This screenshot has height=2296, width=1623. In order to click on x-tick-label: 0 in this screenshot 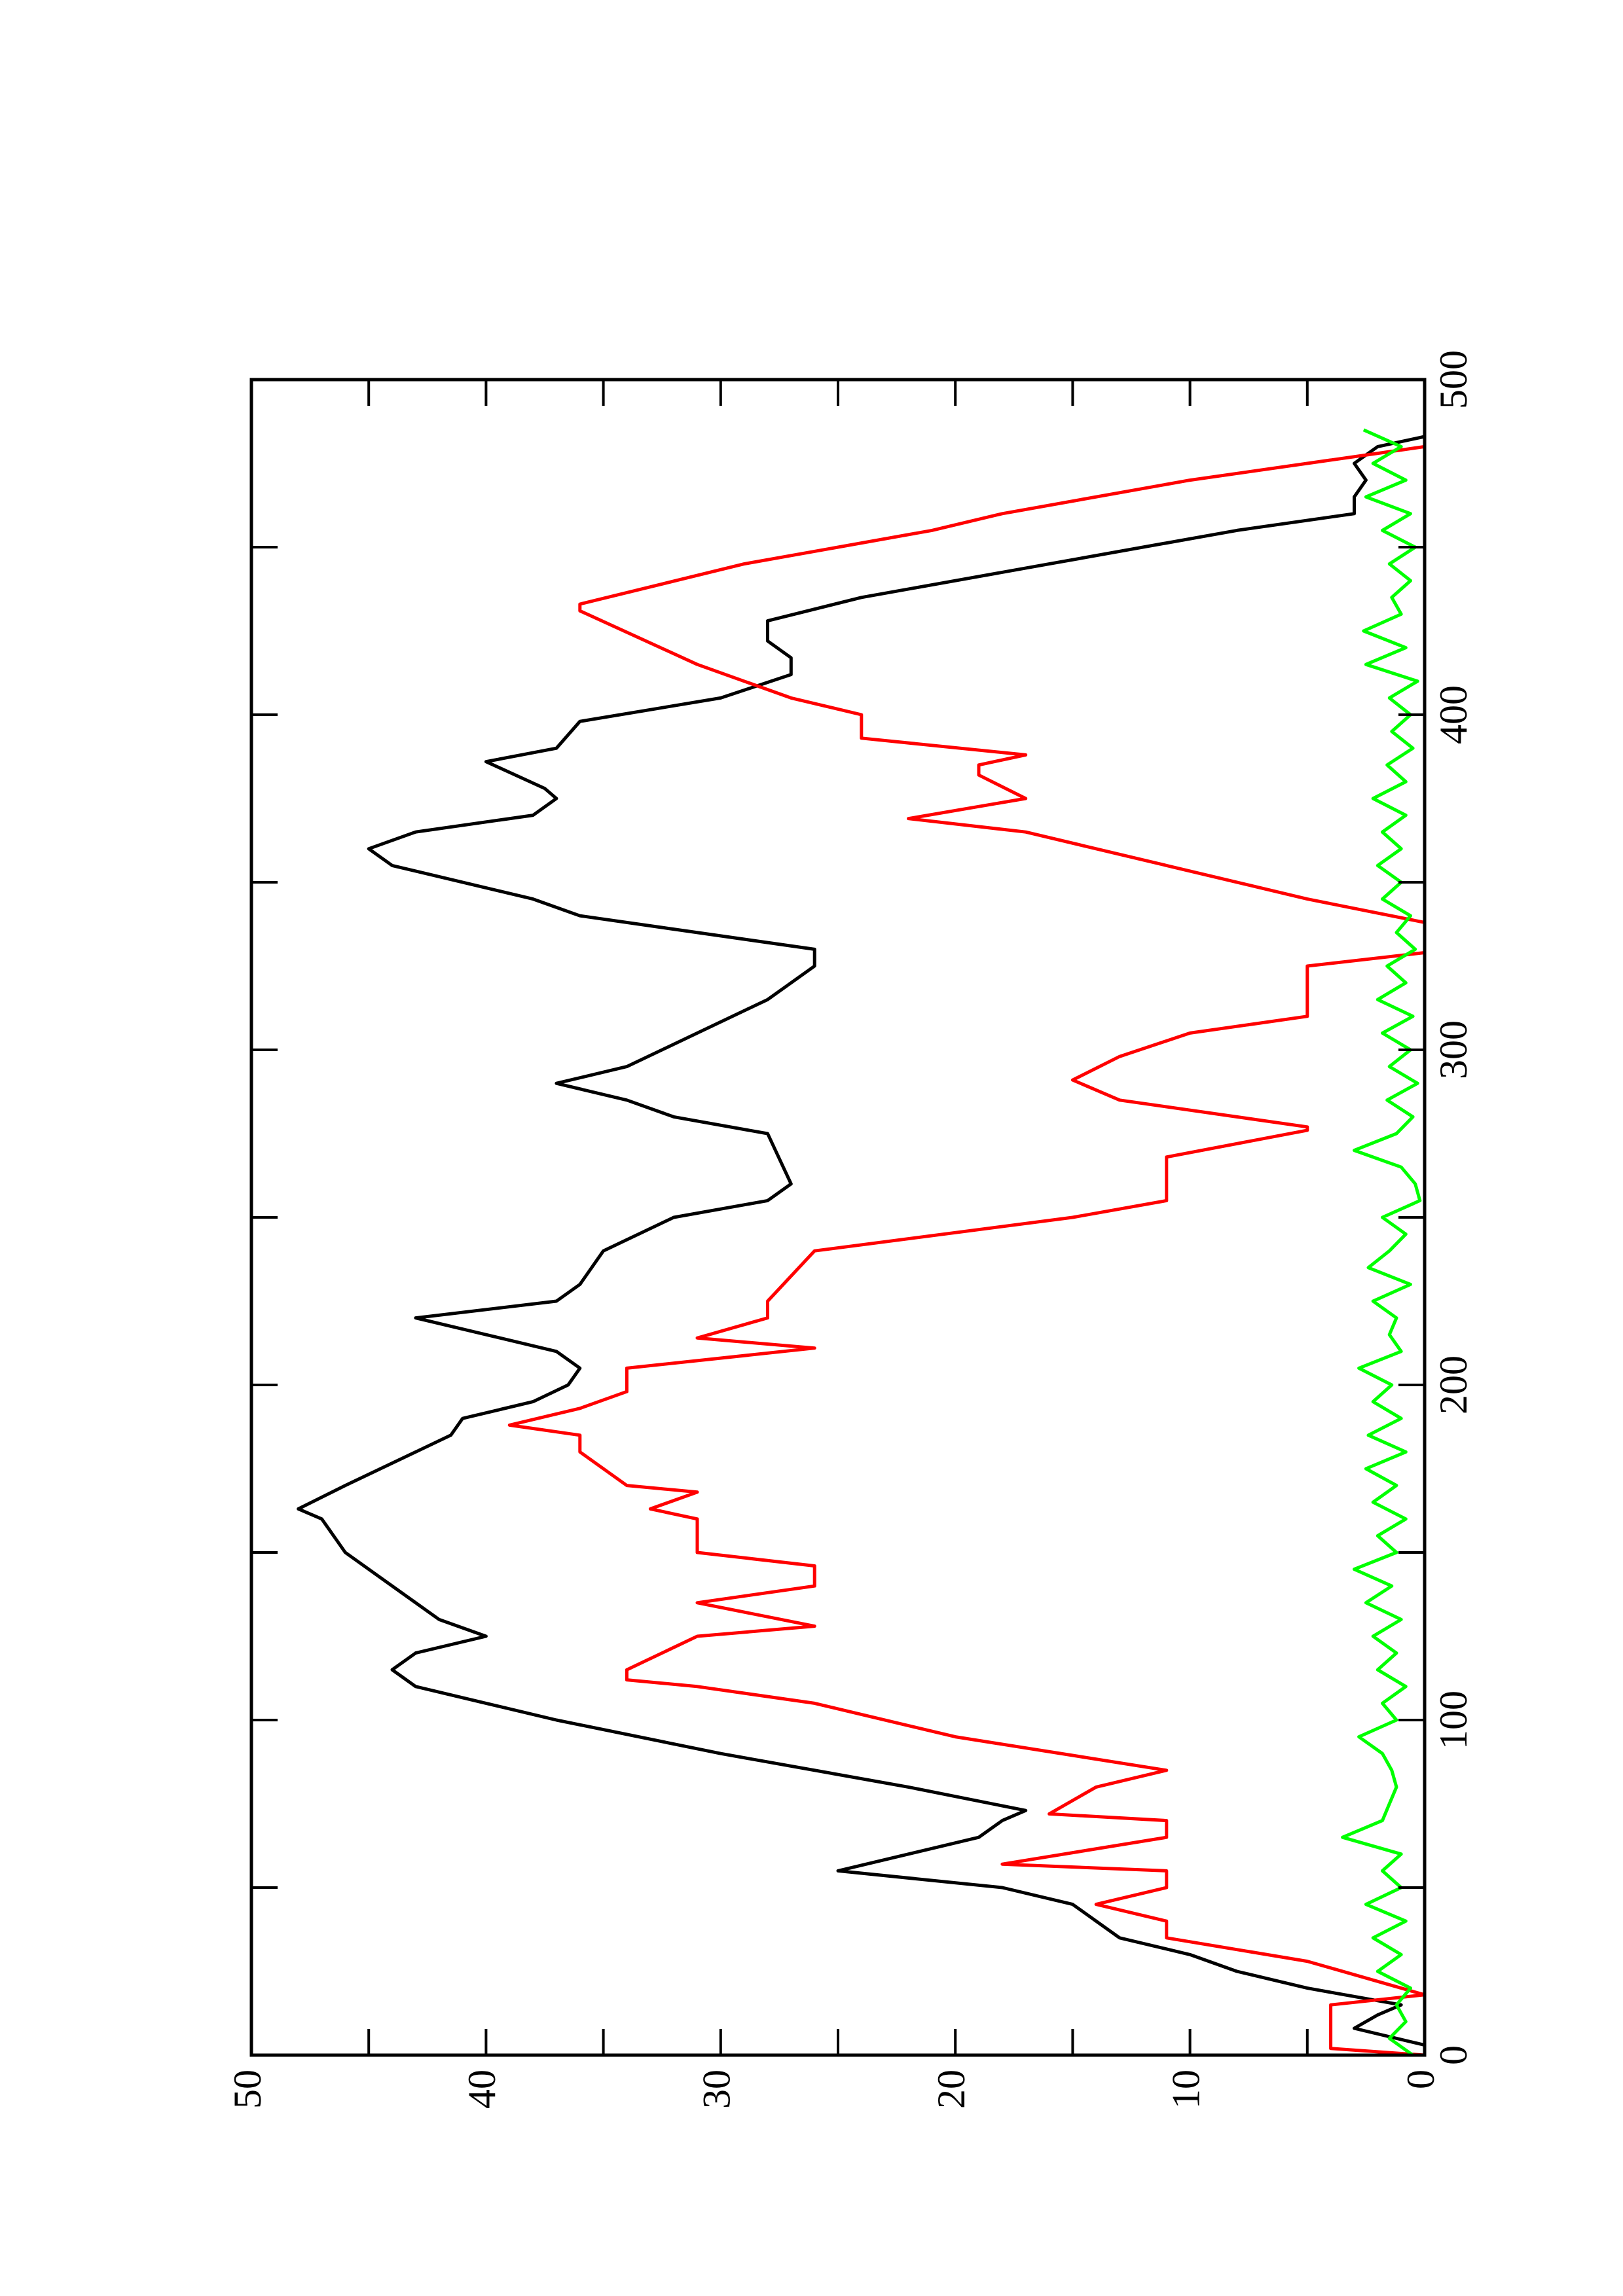, I will do `click(1453, 2055)`.